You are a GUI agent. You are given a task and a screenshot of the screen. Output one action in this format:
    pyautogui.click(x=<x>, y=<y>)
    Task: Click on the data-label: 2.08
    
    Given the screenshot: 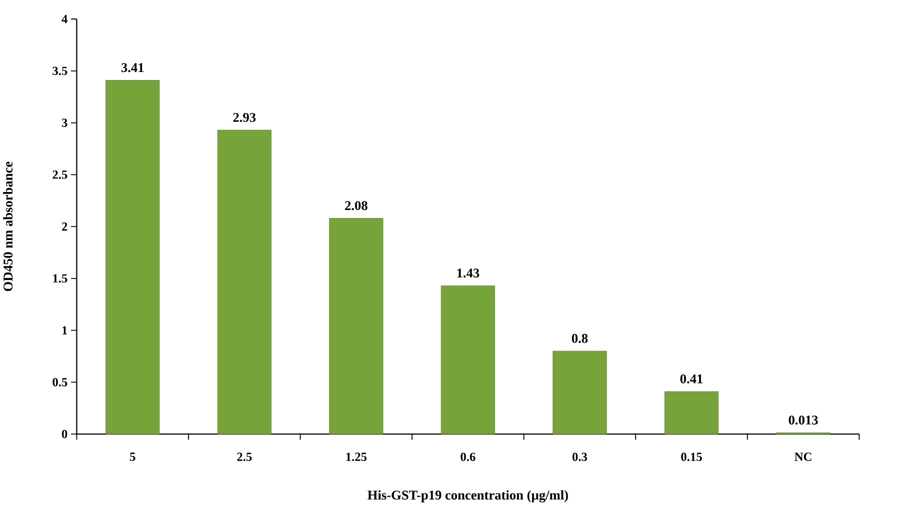 What is the action you would take?
    pyautogui.click(x=356, y=205)
    